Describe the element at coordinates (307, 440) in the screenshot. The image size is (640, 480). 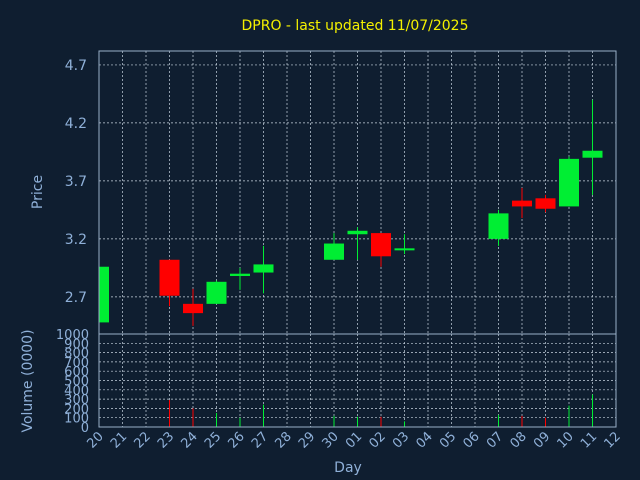
I see `x-tick-label: 29` at that location.